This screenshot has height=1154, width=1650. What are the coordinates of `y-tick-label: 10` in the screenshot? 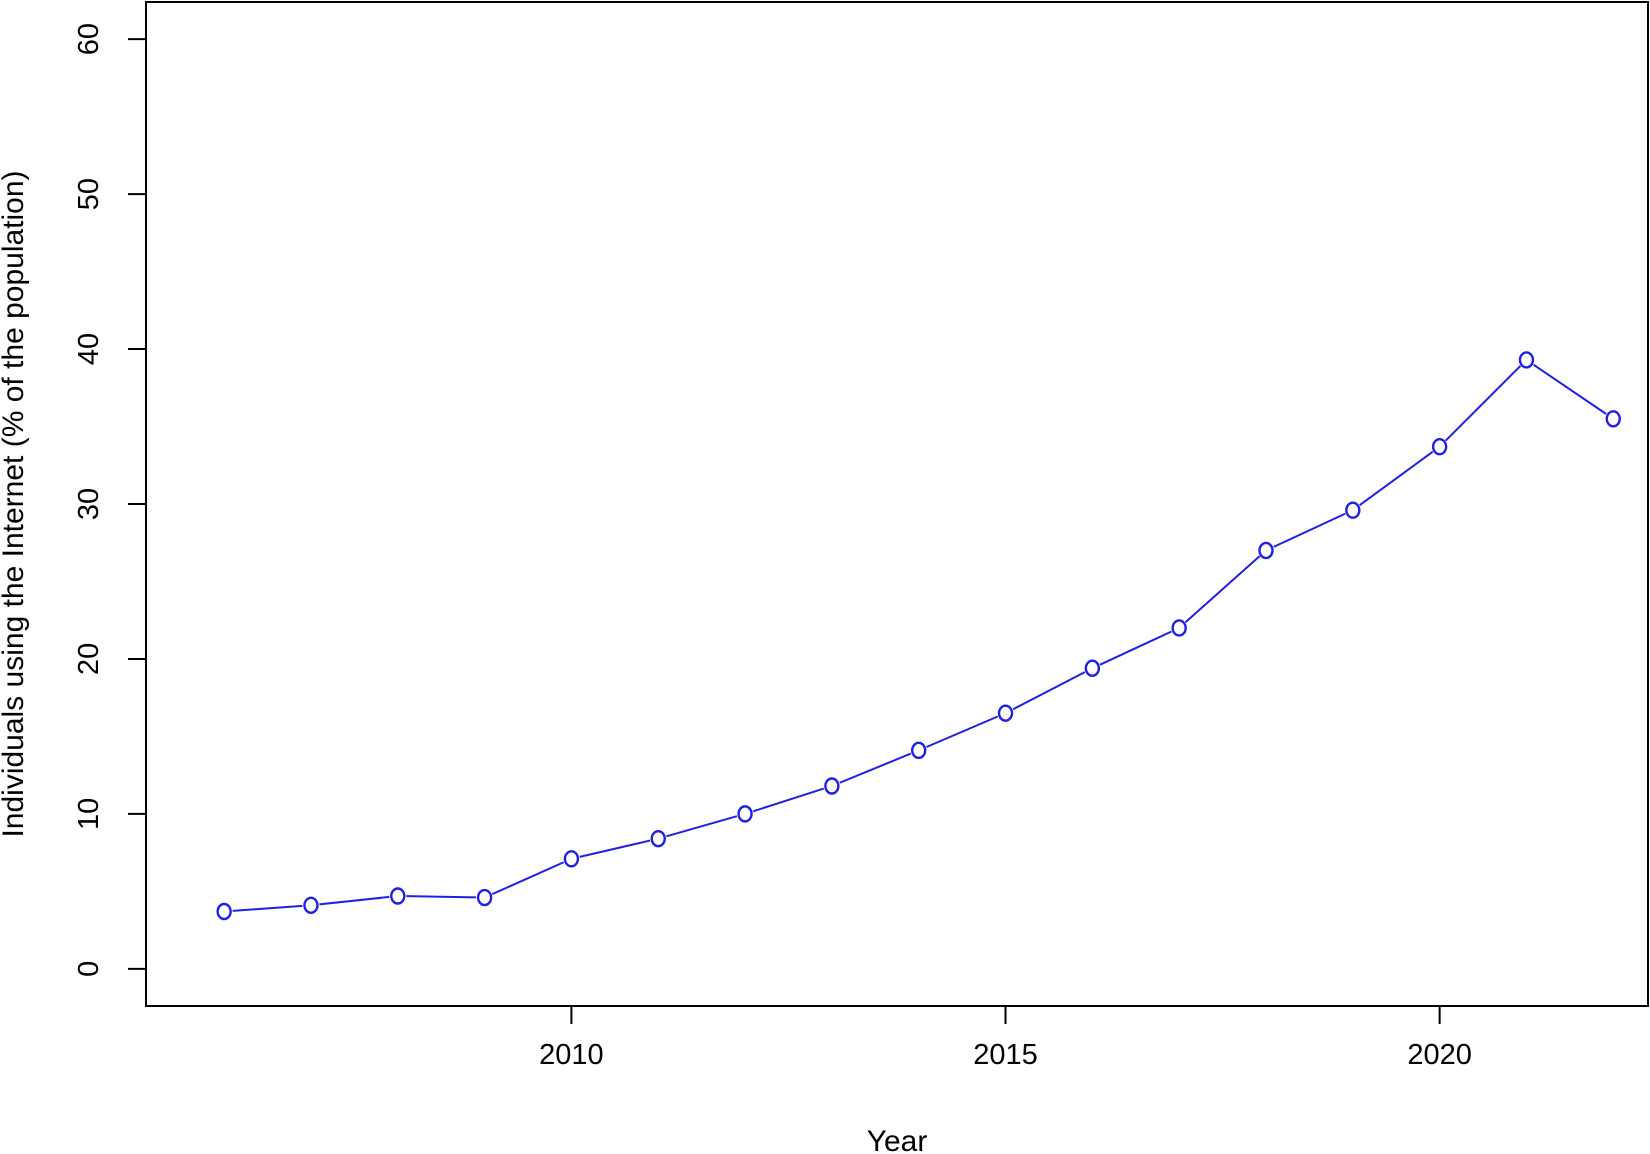 It's located at (89, 814).